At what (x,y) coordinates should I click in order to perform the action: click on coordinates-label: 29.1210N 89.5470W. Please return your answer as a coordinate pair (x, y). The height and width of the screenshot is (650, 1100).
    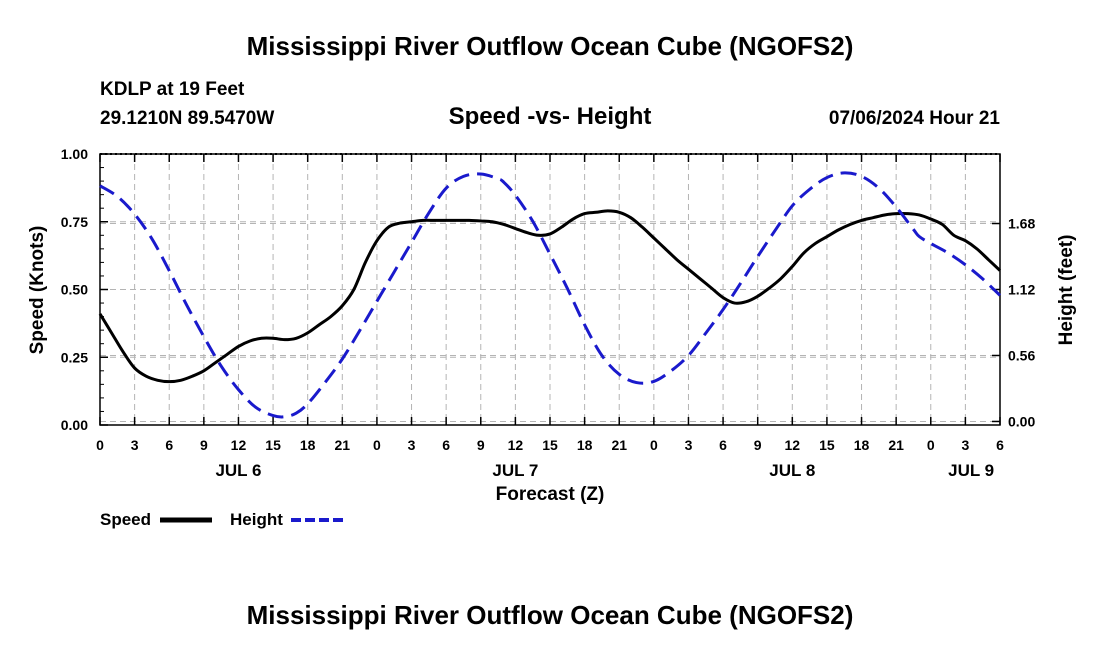
    Looking at the image, I should click on (187, 118).